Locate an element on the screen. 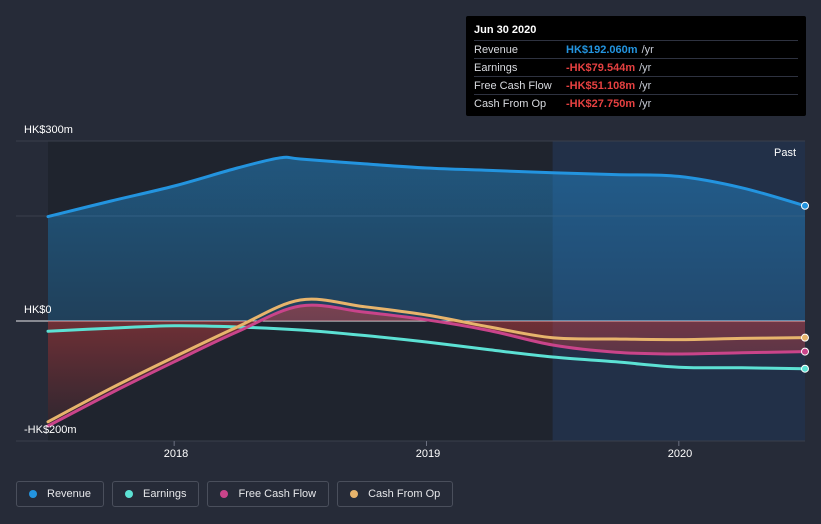 The width and height of the screenshot is (821, 524). tooltip-row-free-cash-flow: Free Cash Flow -HK$51.108m /yr is located at coordinates (636, 85).